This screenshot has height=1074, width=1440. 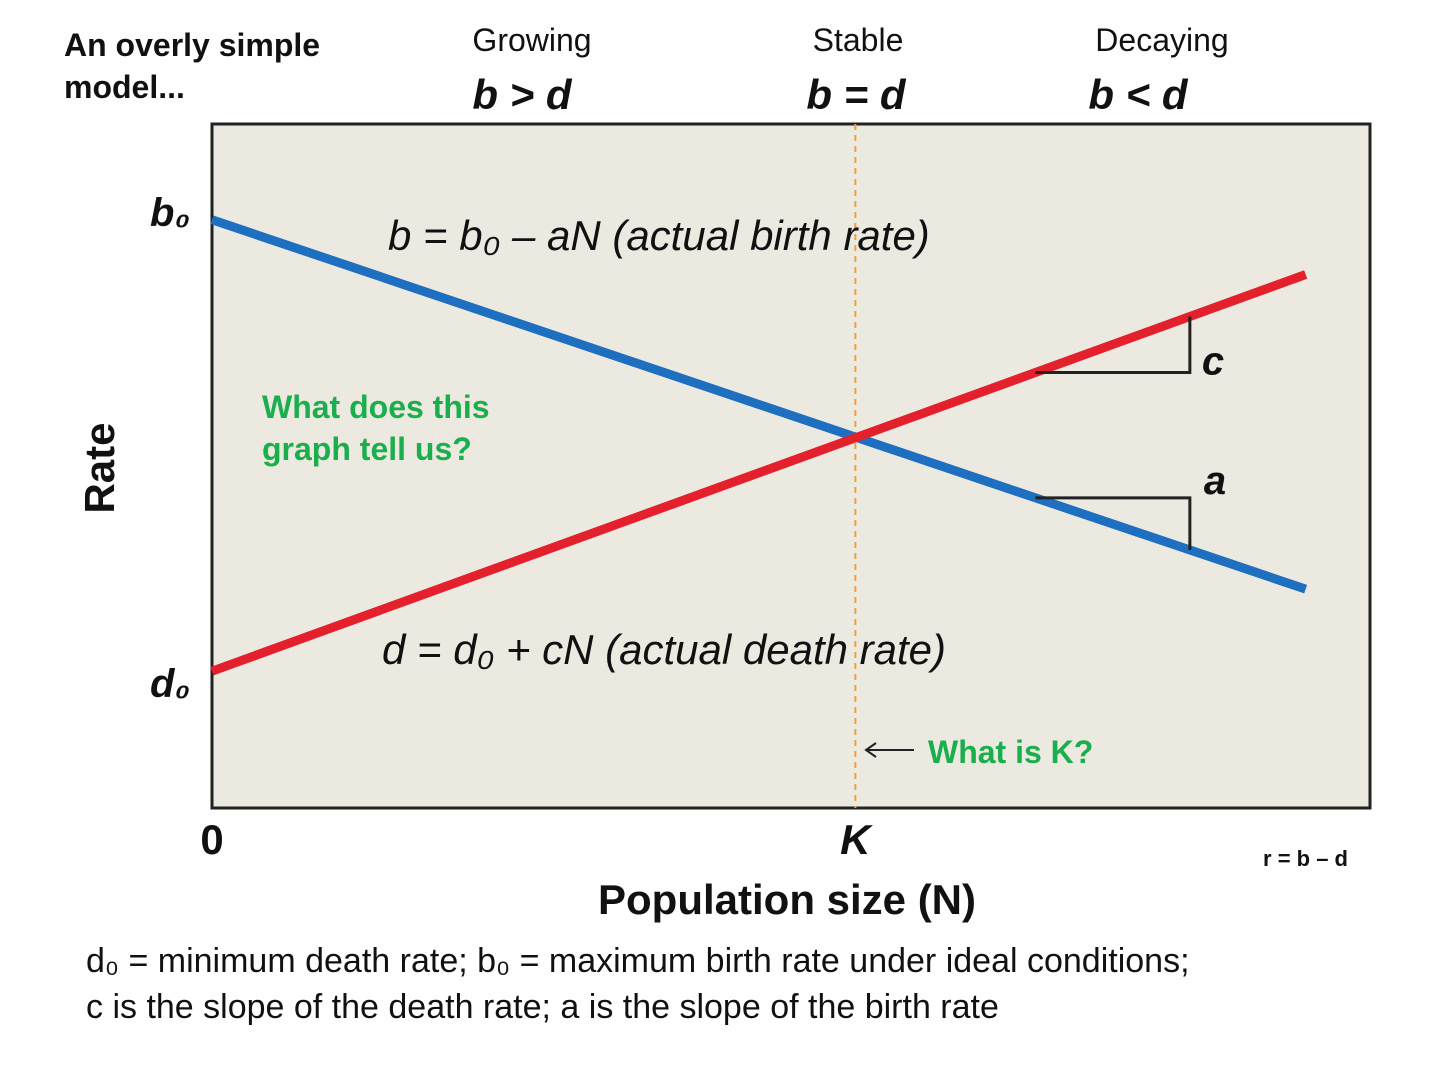 I want to click on k-arrow-head, so click(x=870, y=750).